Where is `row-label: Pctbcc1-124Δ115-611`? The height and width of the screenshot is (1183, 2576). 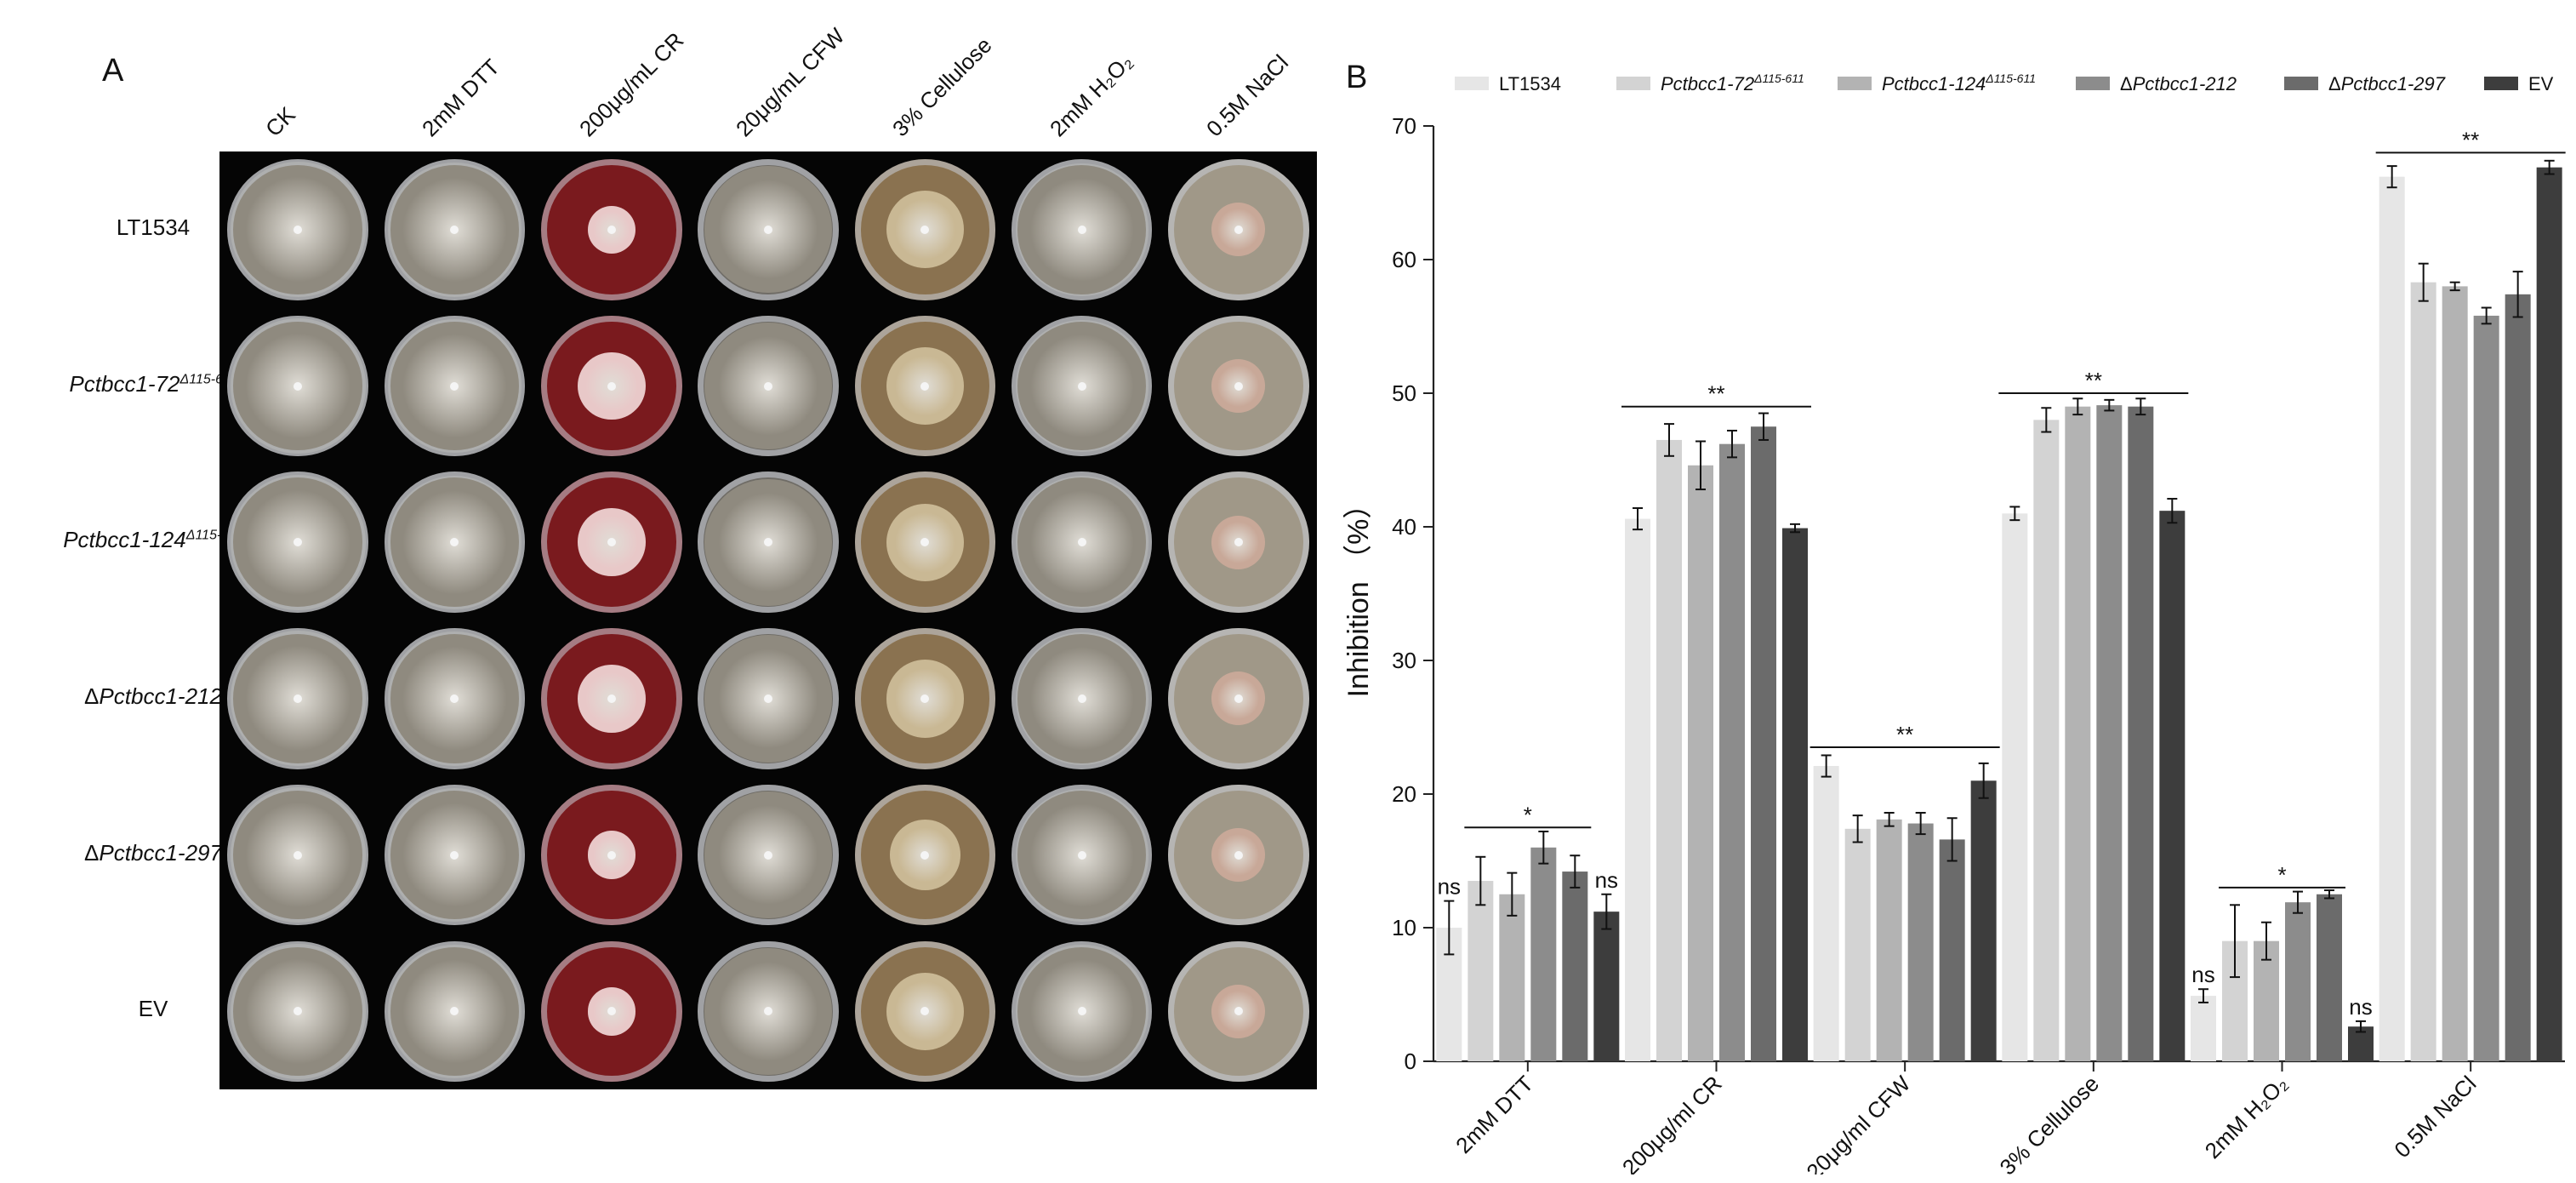
row-label: Pctbcc1-124Δ115-611 is located at coordinates (153, 540).